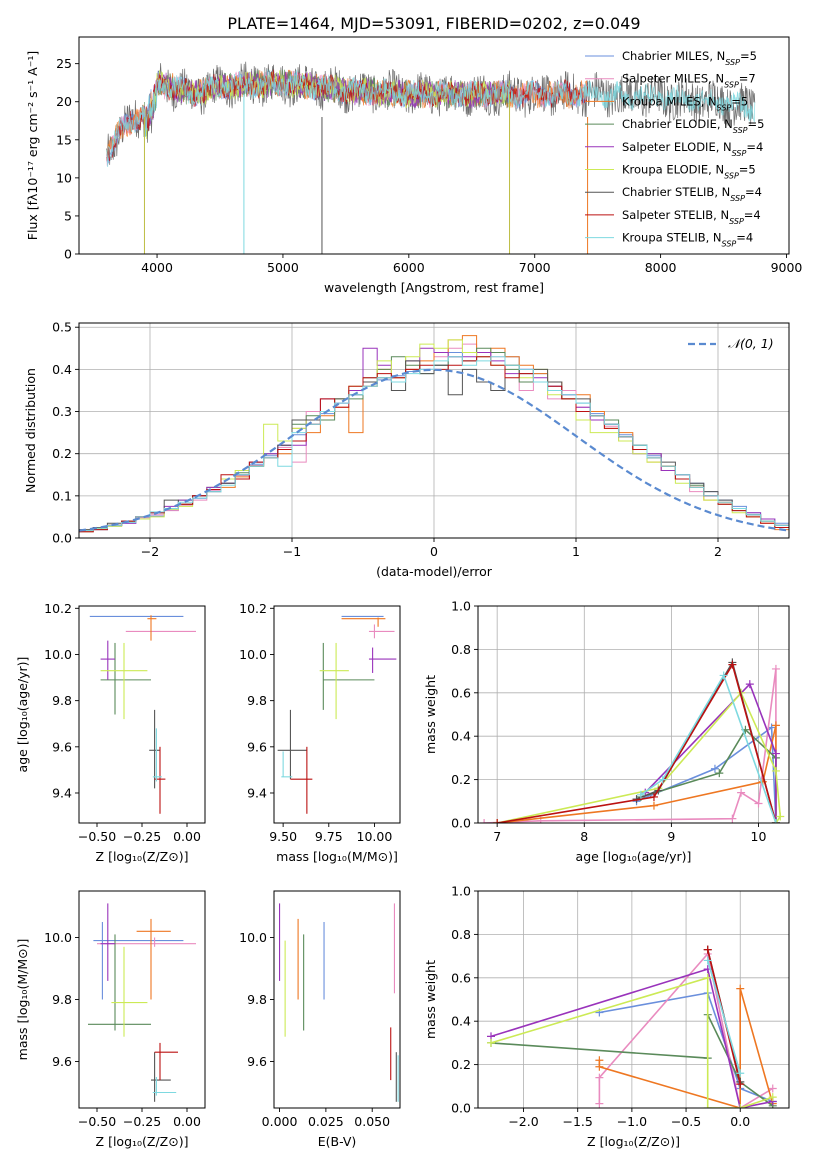  I want to click on x-axis-label: Z [log₁₀(Z/Z⊙)], so click(142, 856).